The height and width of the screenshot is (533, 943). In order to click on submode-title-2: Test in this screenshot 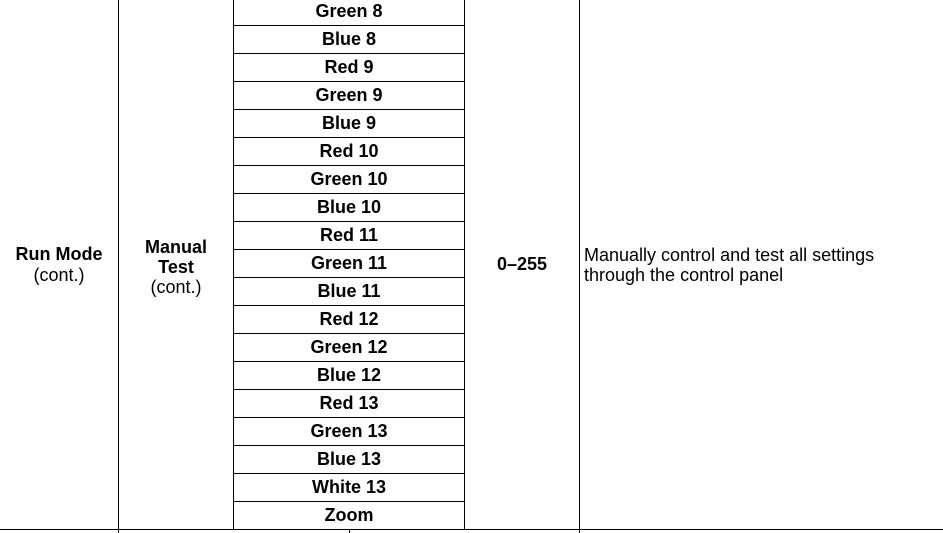, I will do `click(176, 266)`.